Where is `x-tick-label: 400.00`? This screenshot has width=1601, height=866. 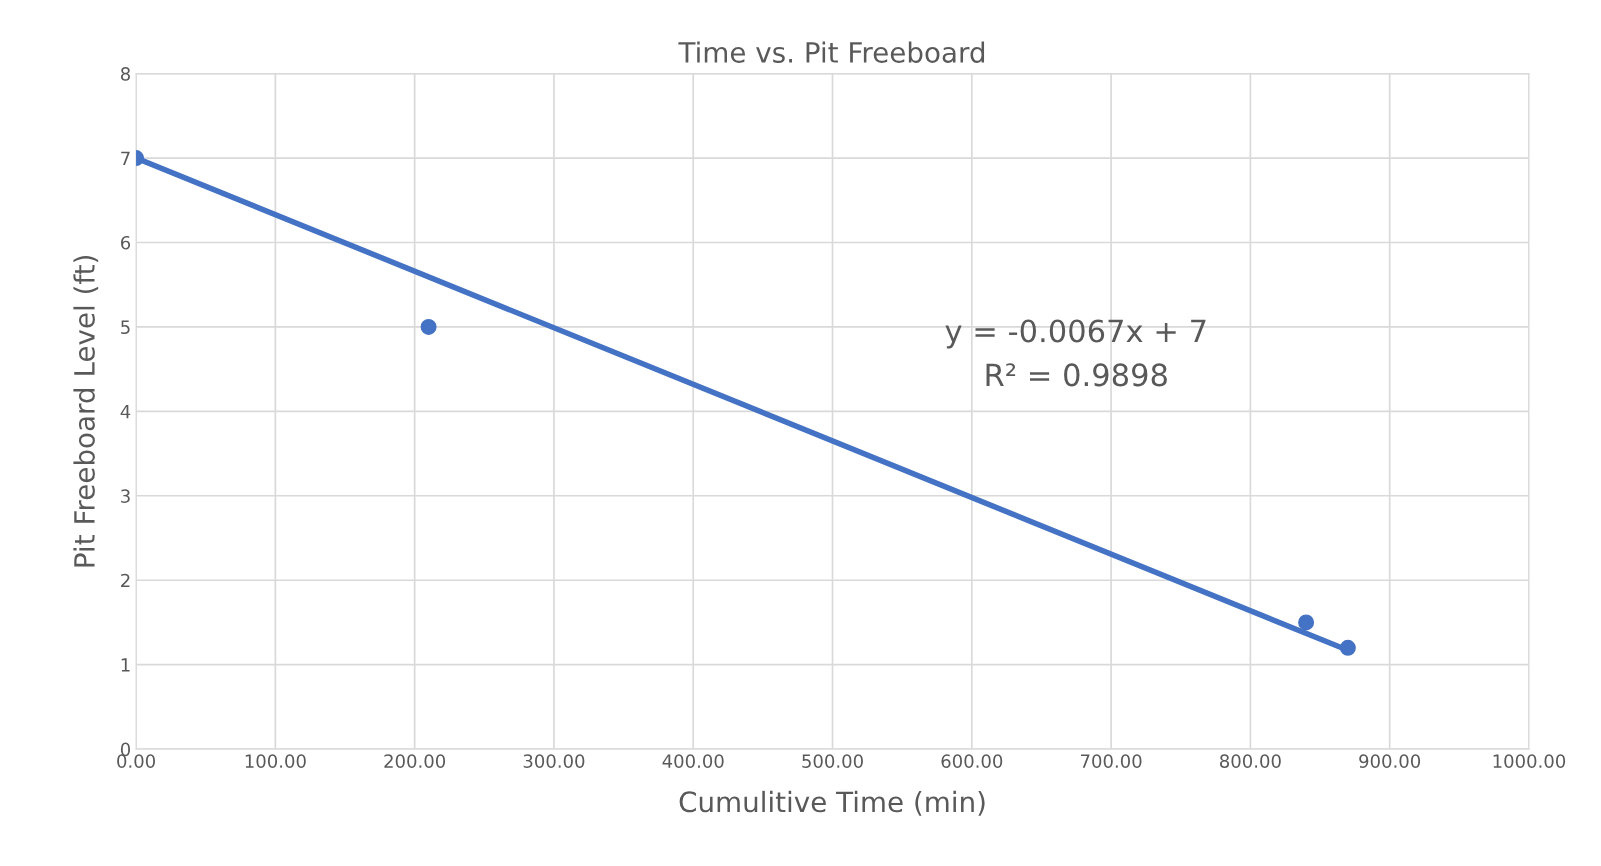 x-tick-label: 400.00 is located at coordinates (693, 761).